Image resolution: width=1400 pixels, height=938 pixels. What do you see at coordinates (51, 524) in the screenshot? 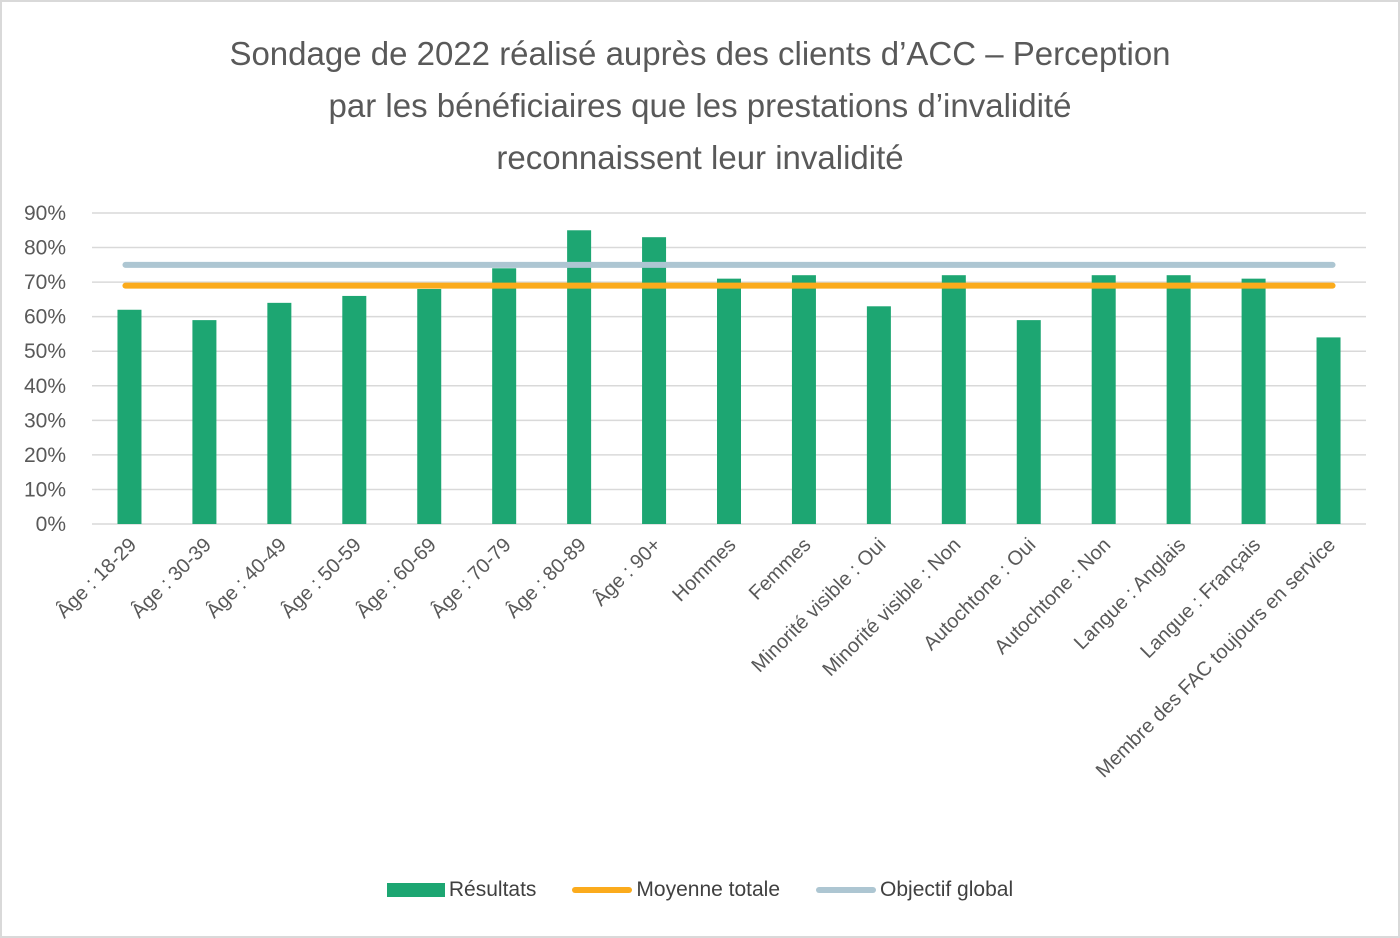
I see `y-tick-label: 0%` at bounding box center [51, 524].